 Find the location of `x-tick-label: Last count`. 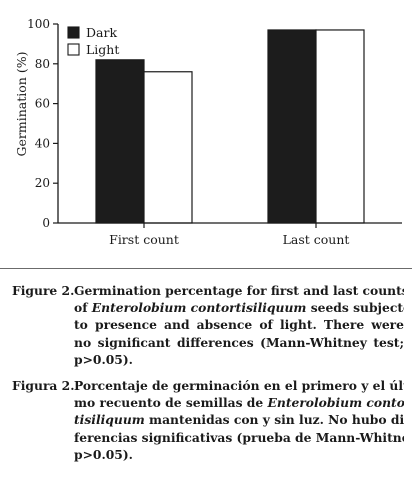

x-tick-label: Last count is located at coordinates (316, 239).